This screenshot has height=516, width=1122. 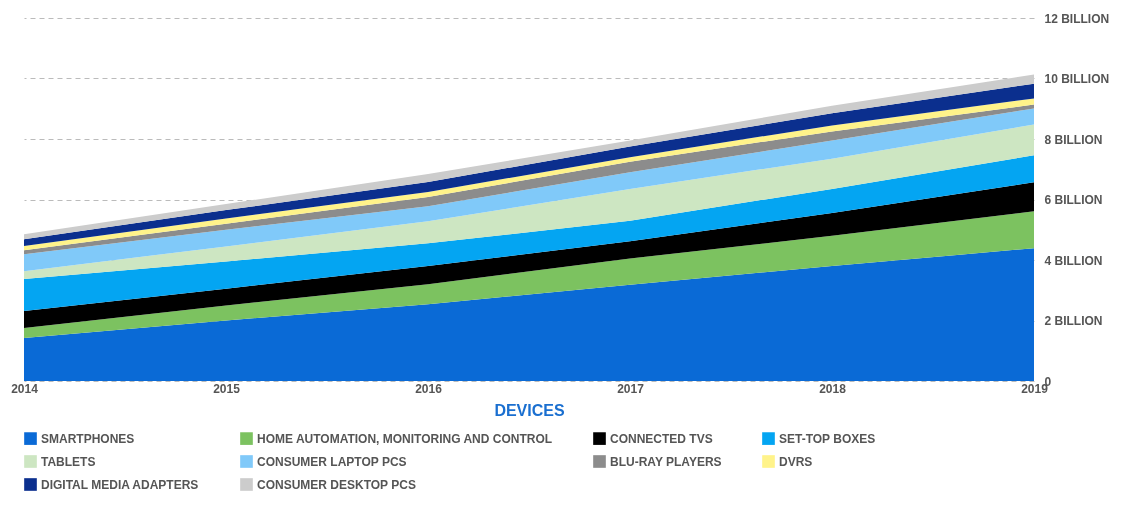 What do you see at coordinates (68, 461) in the screenshot?
I see `legend-label: TABLETS` at bounding box center [68, 461].